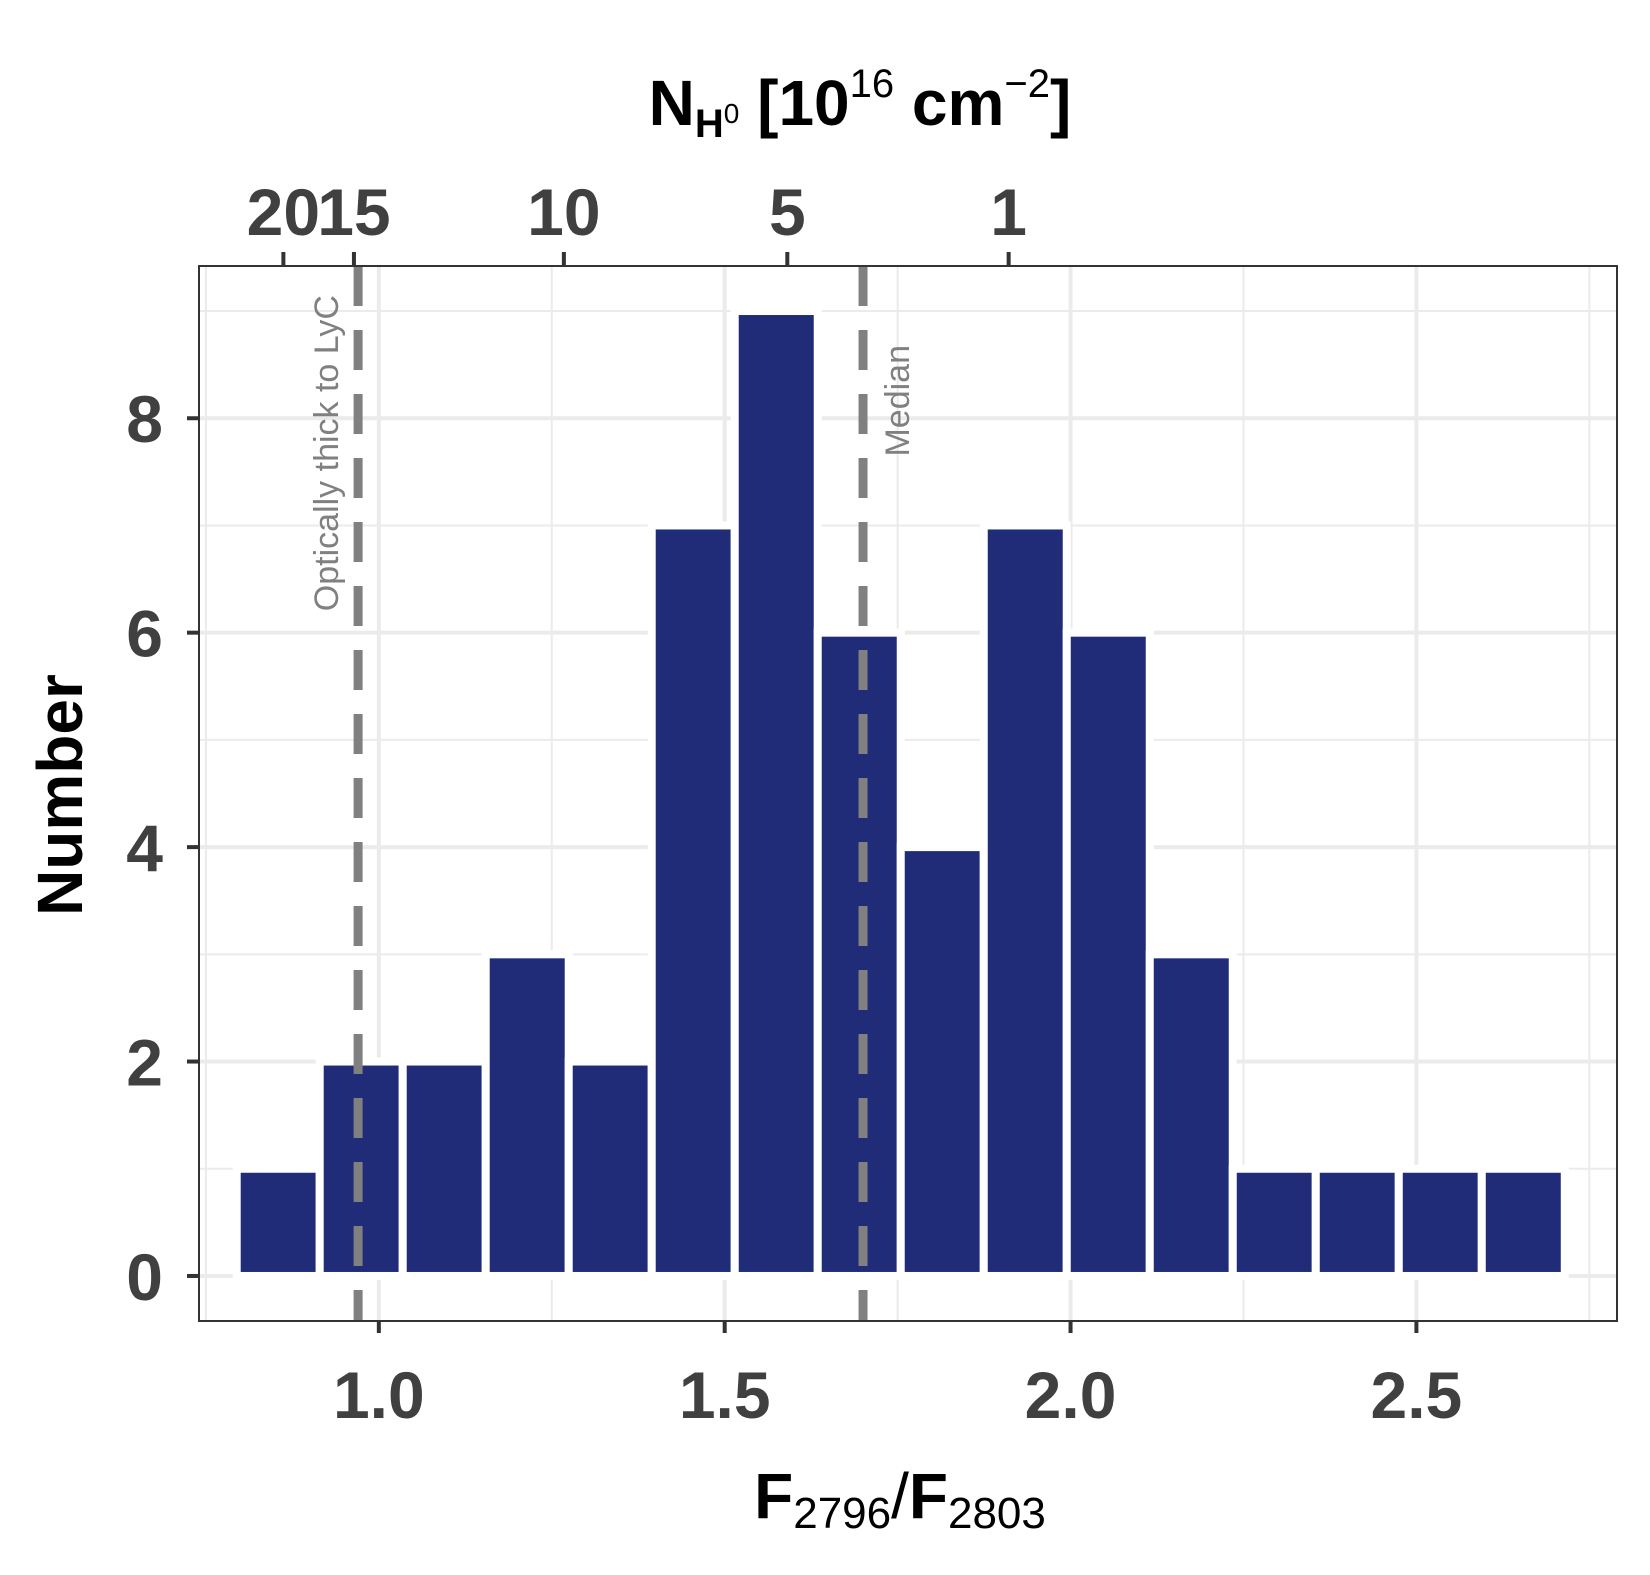 This screenshot has width=1650, height=1575. What do you see at coordinates (787, 212) in the screenshot?
I see `top-tick-label: 5` at bounding box center [787, 212].